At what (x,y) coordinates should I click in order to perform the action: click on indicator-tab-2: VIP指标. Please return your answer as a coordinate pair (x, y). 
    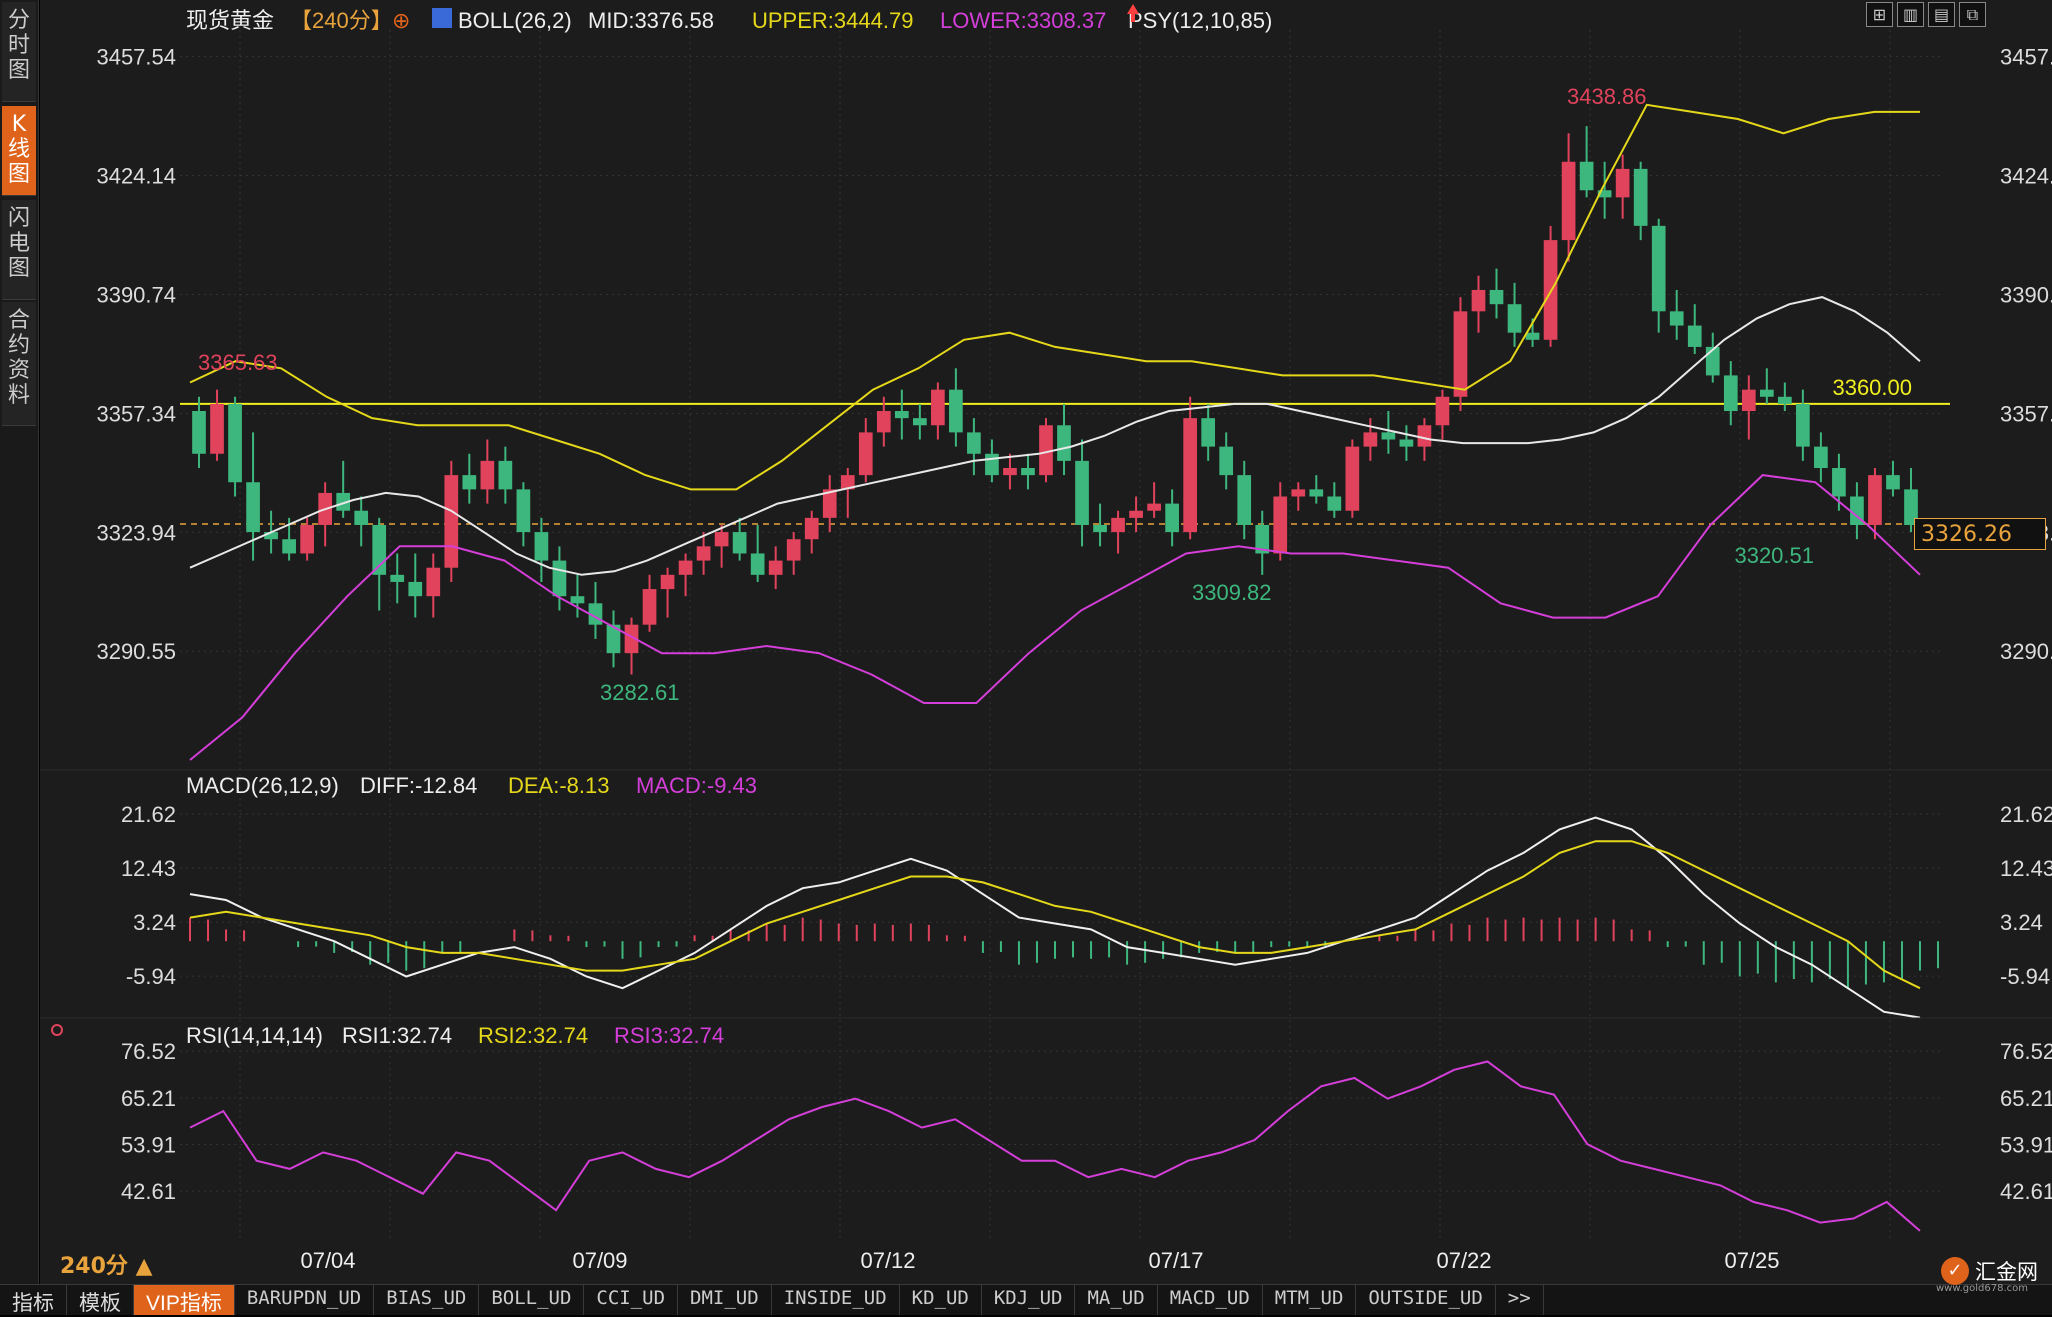
    Looking at the image, I should click on (184, 1300).